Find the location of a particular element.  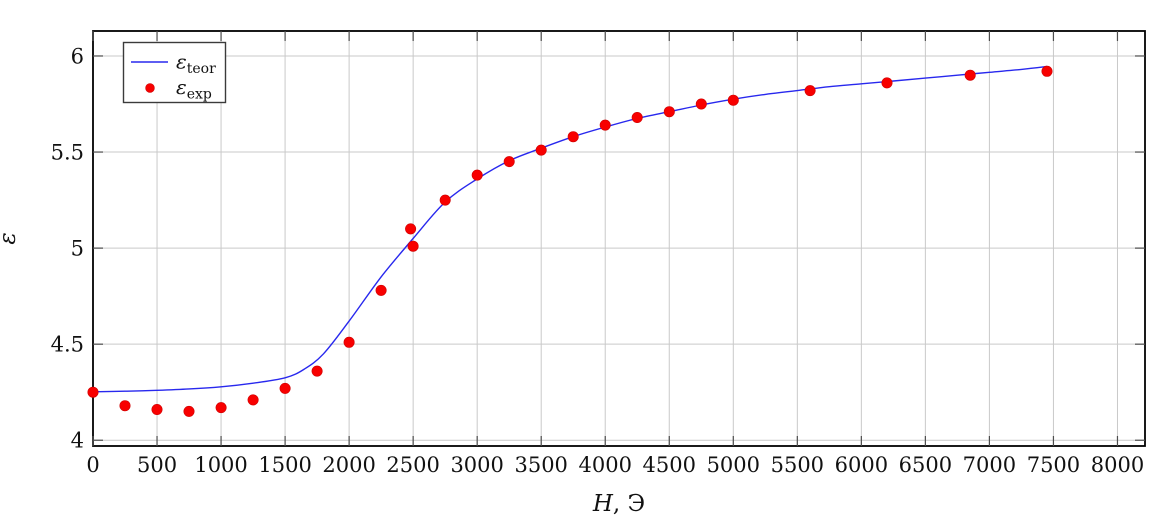

y-tick-label: 4 is located at coordinates (77, 441).